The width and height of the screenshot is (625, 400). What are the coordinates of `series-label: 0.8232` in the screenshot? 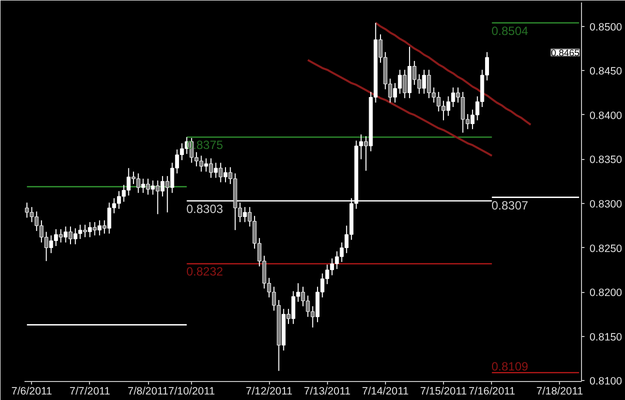 It's located at (205, 271).